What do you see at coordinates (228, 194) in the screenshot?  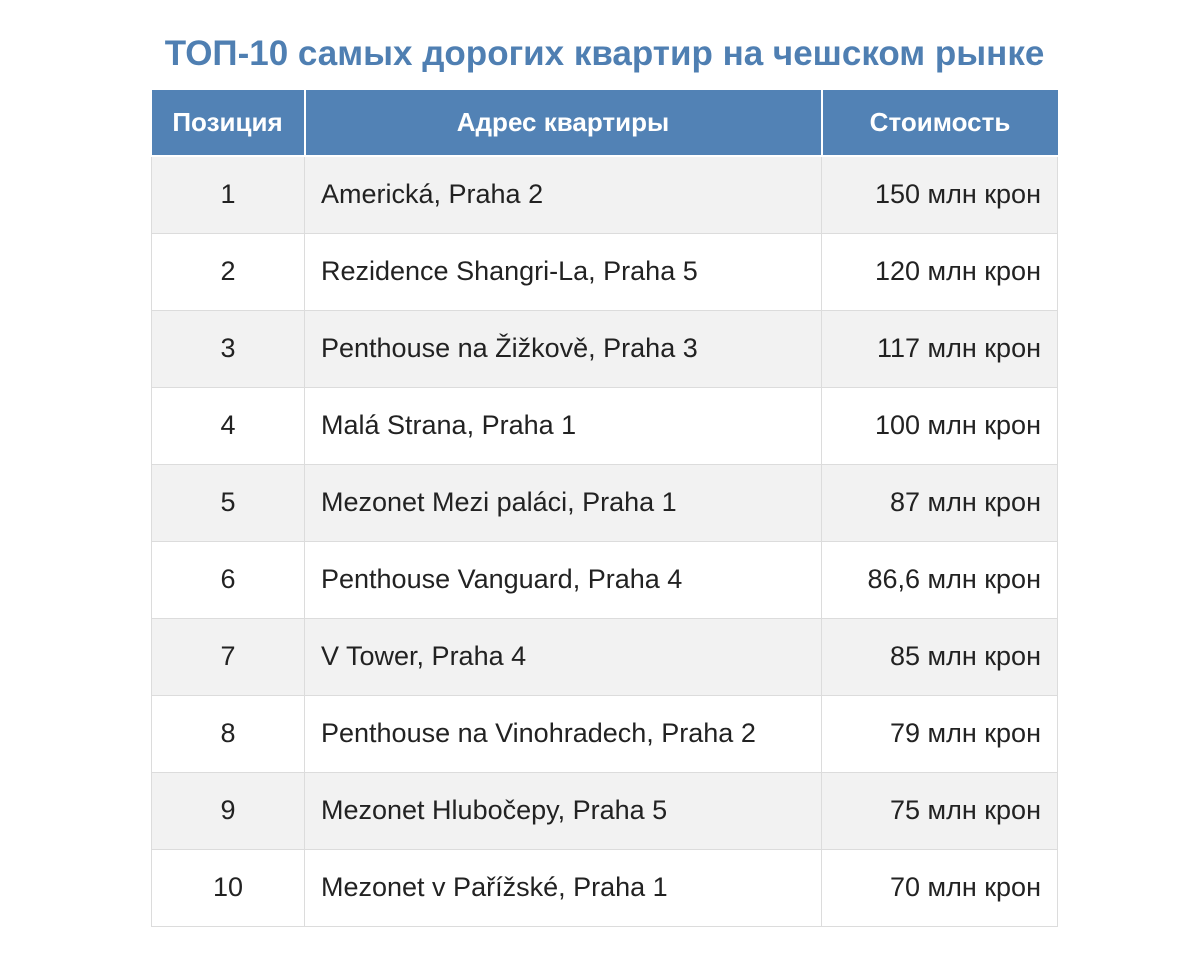 I see `cell-position: 1` at bounding box center [228, 194].